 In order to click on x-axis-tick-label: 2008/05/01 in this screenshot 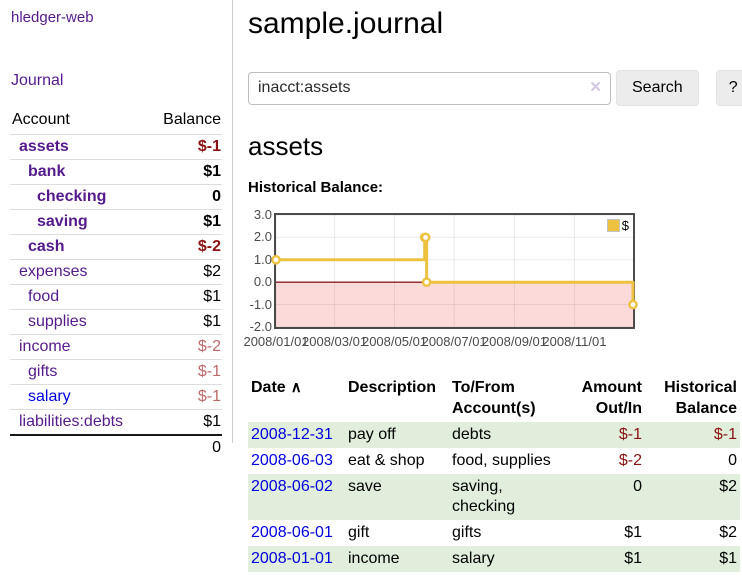, I will do `click(394, 341)`.